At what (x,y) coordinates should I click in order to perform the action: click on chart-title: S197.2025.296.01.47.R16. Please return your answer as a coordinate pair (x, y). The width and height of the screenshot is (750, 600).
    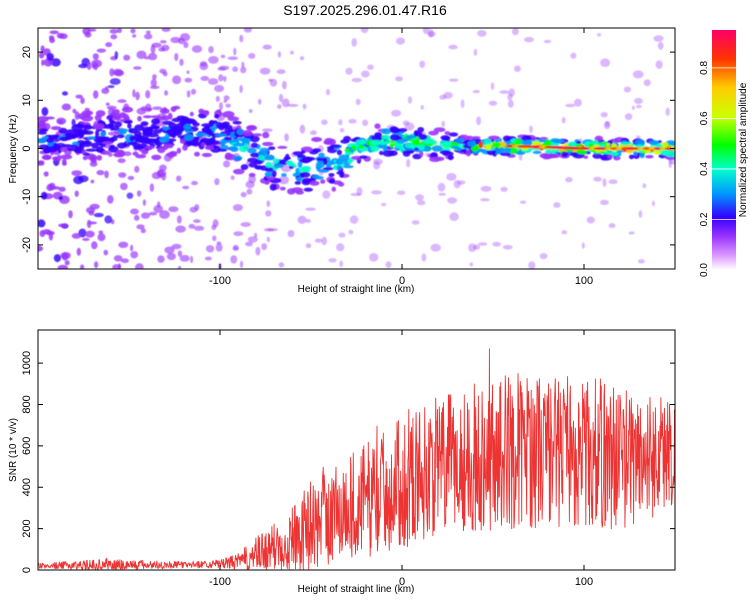
    Looking at the image, I should click on (365, 10).